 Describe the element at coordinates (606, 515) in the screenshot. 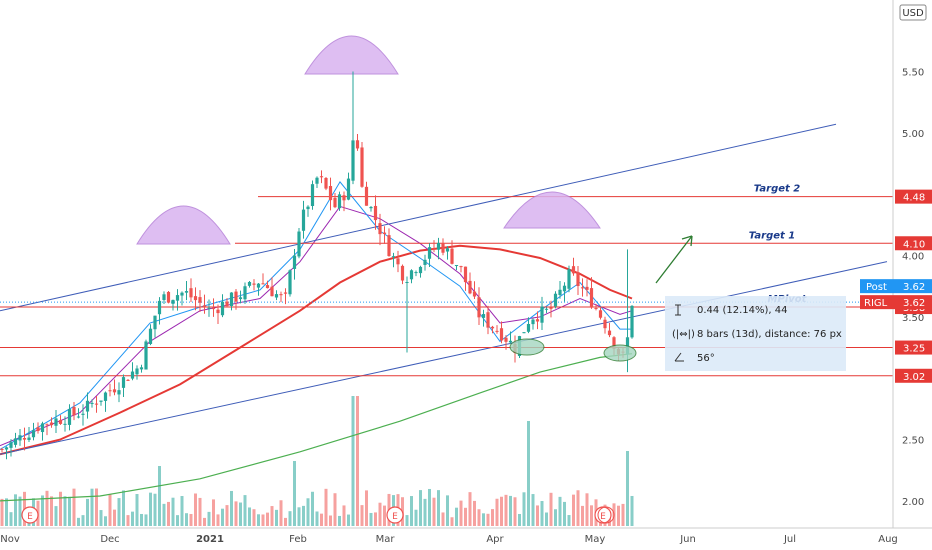

I see `earnings-marker-ring` at that location.